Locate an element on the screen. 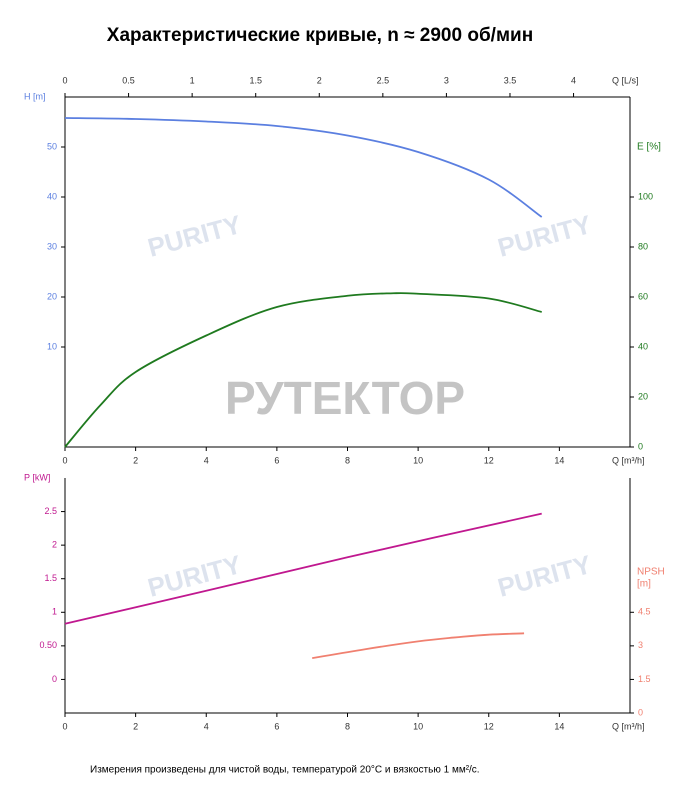  y-tick-label: 2.5 is located at coordinates (50, 511).